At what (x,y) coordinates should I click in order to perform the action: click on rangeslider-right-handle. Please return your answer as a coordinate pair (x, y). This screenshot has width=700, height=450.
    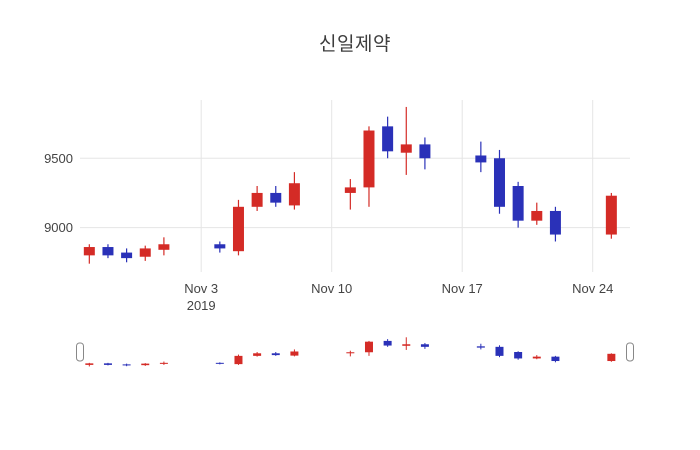
    Looking at the image, I should click on (630, 352).